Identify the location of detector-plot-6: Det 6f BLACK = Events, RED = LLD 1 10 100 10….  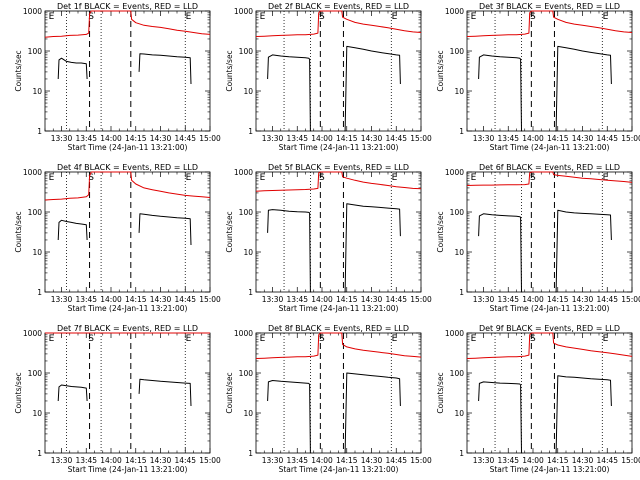
(538, 238).